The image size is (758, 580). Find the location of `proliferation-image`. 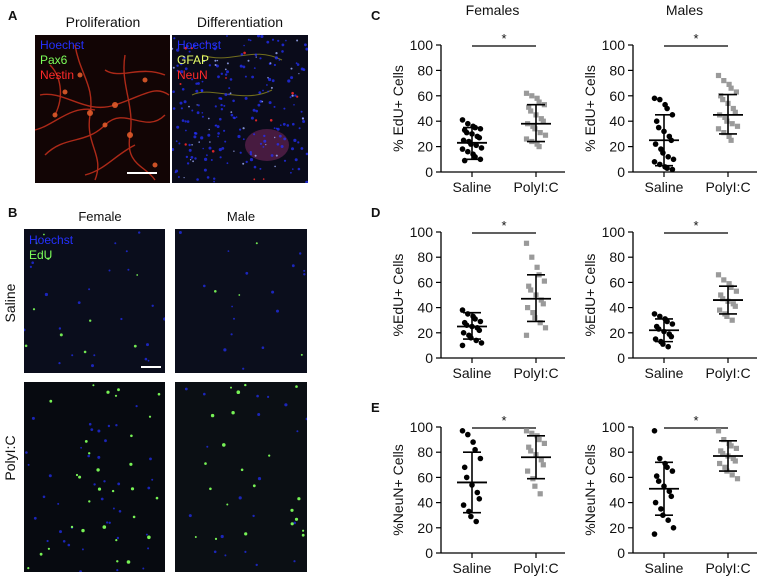

proliferation-image is located at coordinates (102, 109).